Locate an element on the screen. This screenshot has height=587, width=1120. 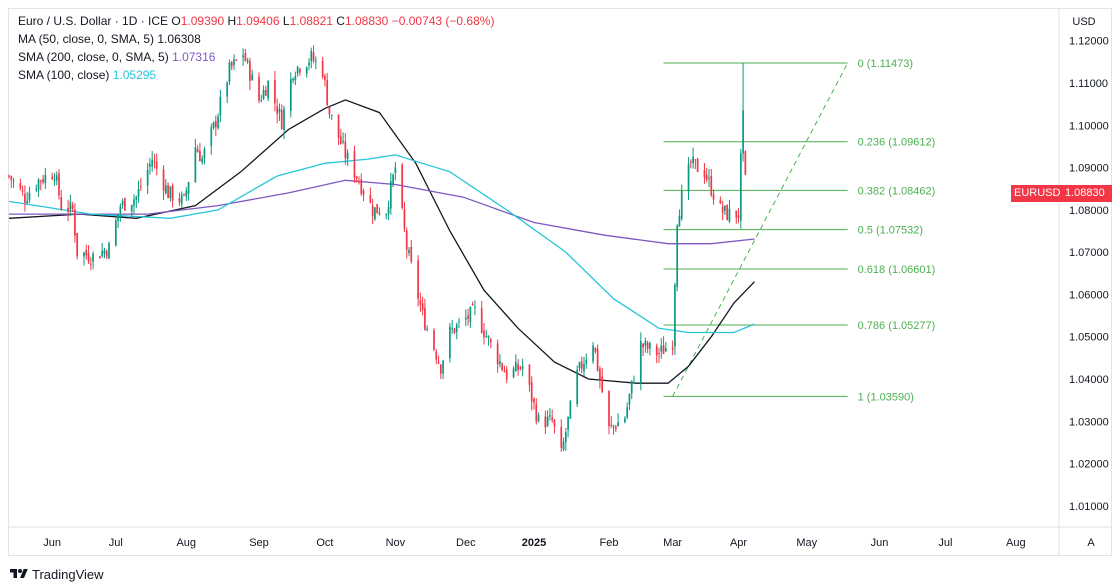
indicator-legend-sma200: SMA (200, close, 0, SMA, 5) 1.07316 is located at coordinates (256, 57).